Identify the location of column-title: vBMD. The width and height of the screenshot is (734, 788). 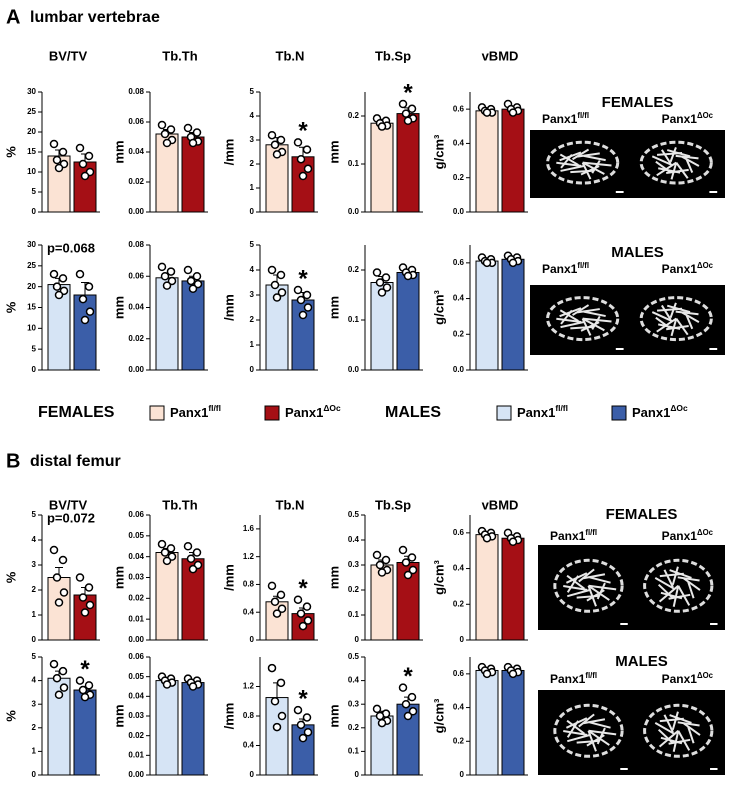
(500, 55).